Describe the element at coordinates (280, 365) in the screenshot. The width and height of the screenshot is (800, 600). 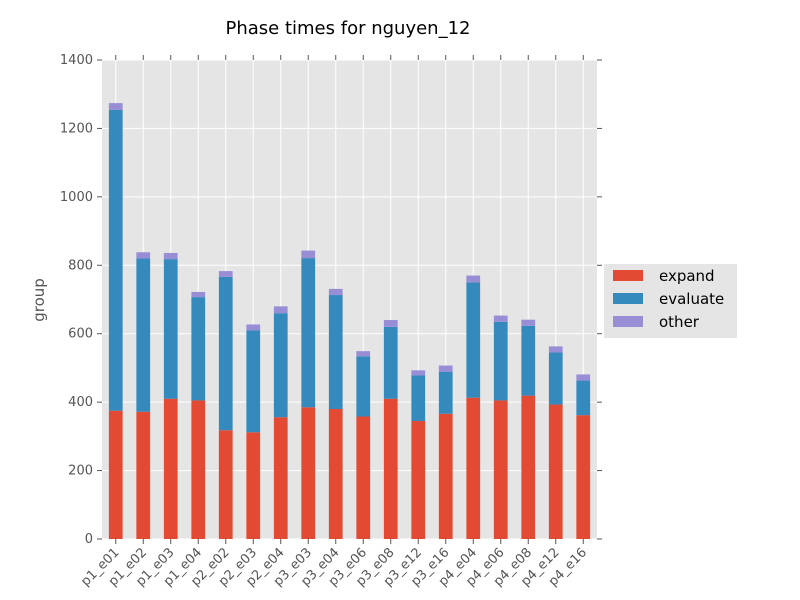
I see `bar-evaluate-p2_e04` at that location.